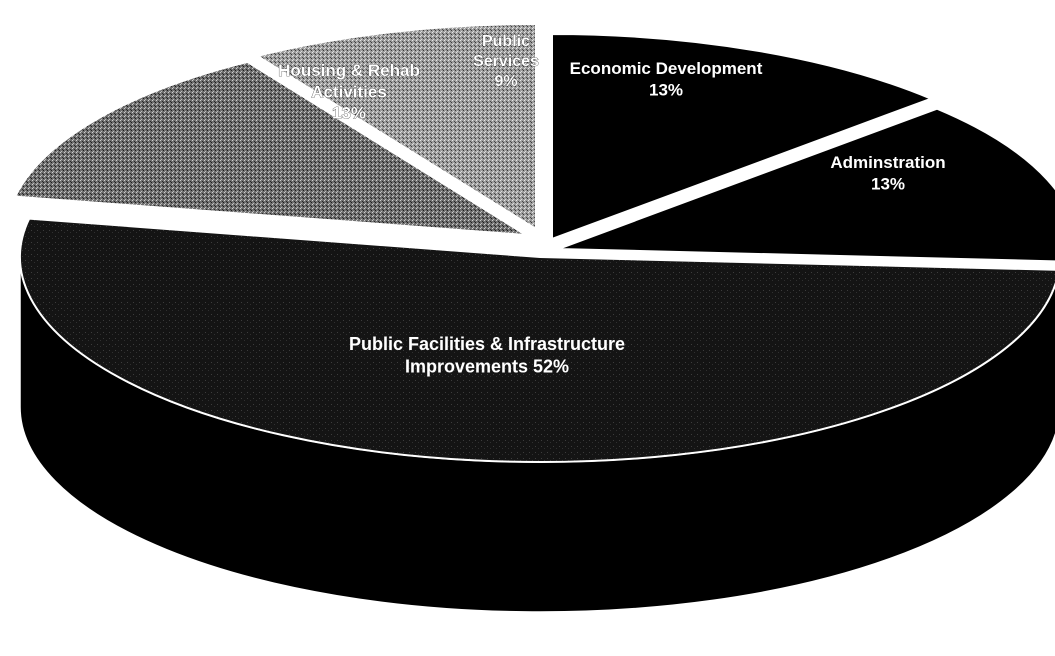 The image size is (1055, 656). What do you see at coordinates (487, 344) in the screenshot?
I see `pie-label-line: Public Facilities & Infrastructure` at bounding box center [487, 344].